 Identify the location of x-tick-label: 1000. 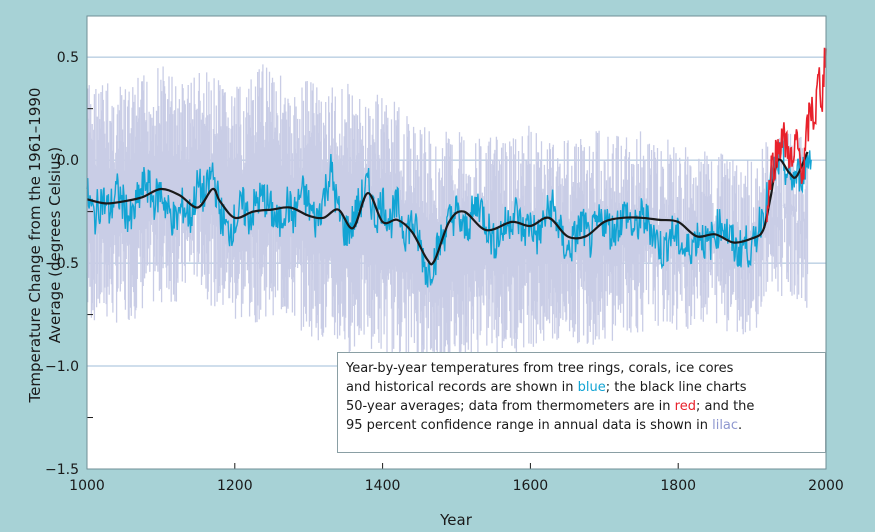
(87, 486).